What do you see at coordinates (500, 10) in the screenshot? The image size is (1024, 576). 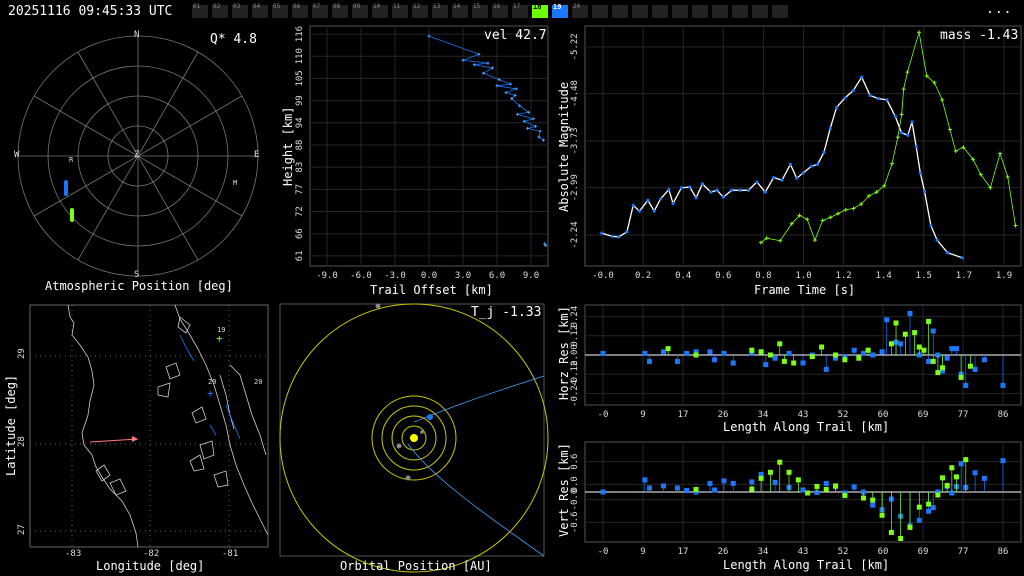 I see `event-tab-16: 16` at bounding box center [500, 10].